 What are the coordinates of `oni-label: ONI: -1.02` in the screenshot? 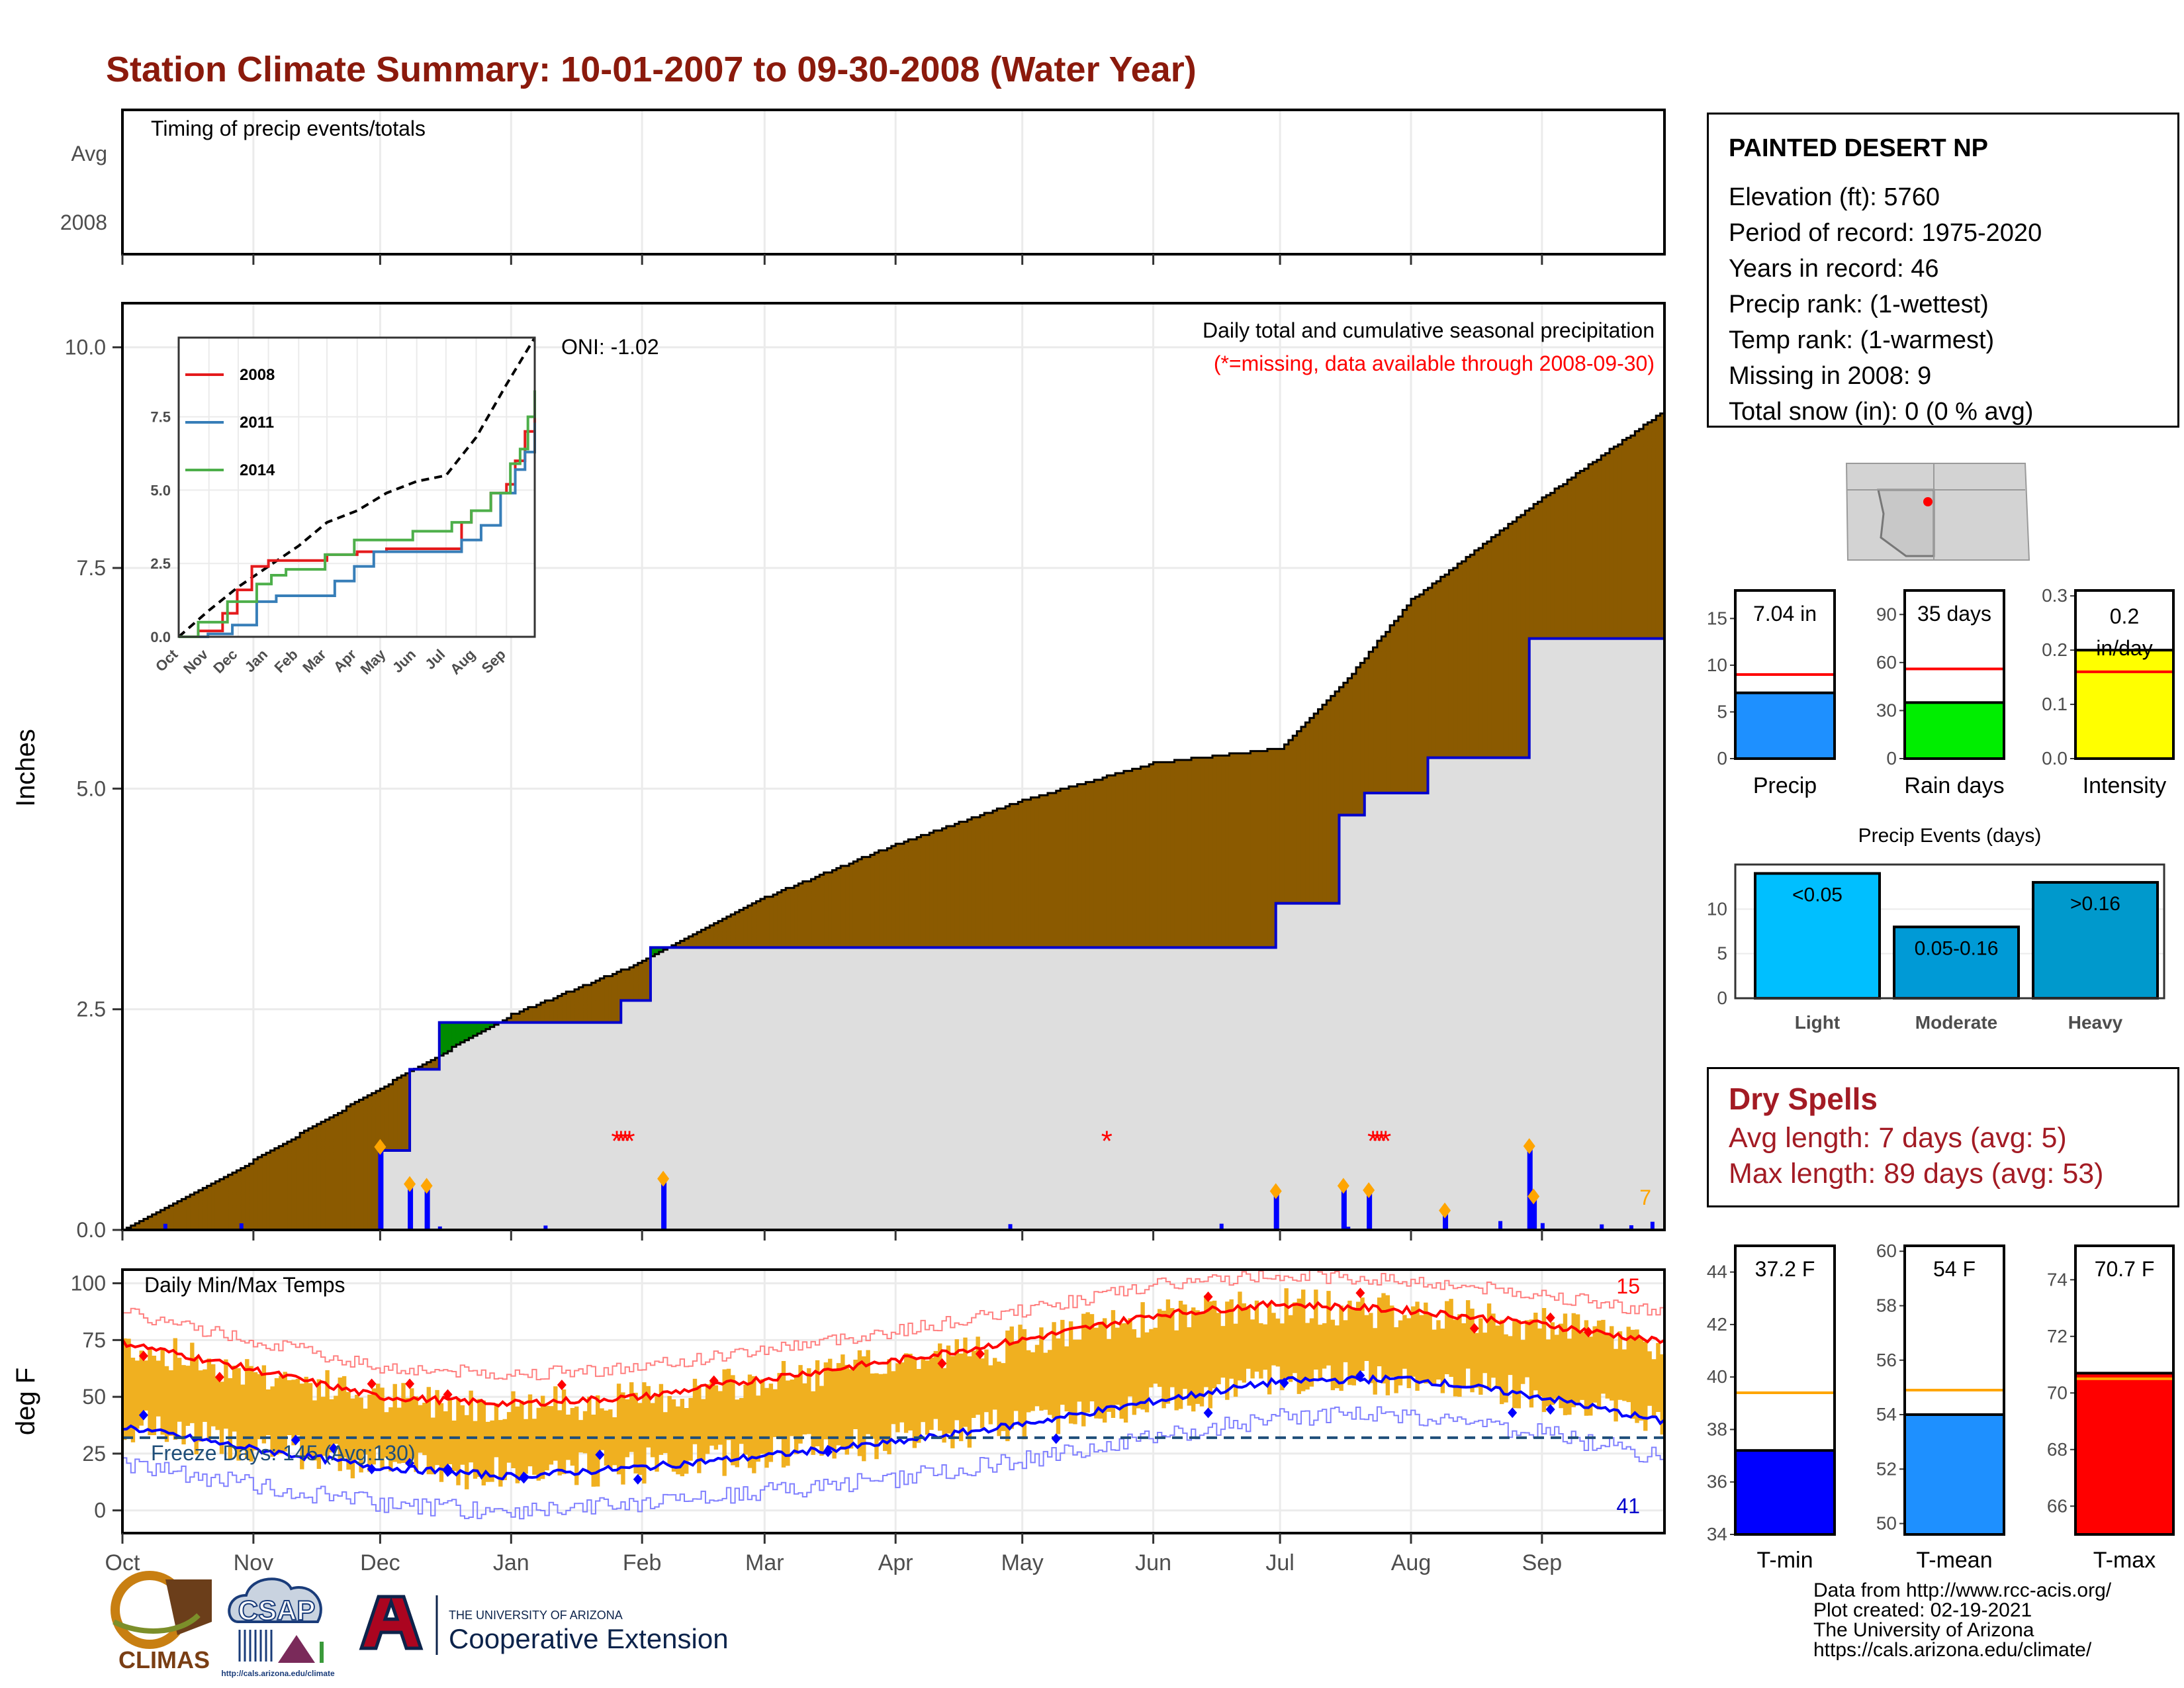 It's located at (610, 347).